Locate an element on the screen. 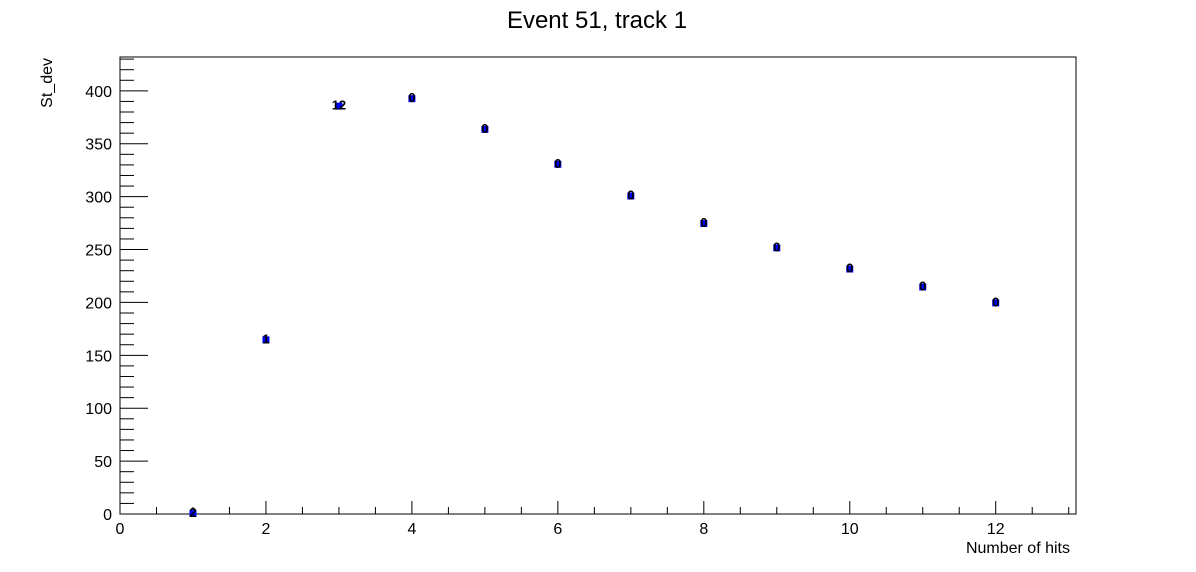  y-tick-label: 100 is located at coordinates (98, 409).